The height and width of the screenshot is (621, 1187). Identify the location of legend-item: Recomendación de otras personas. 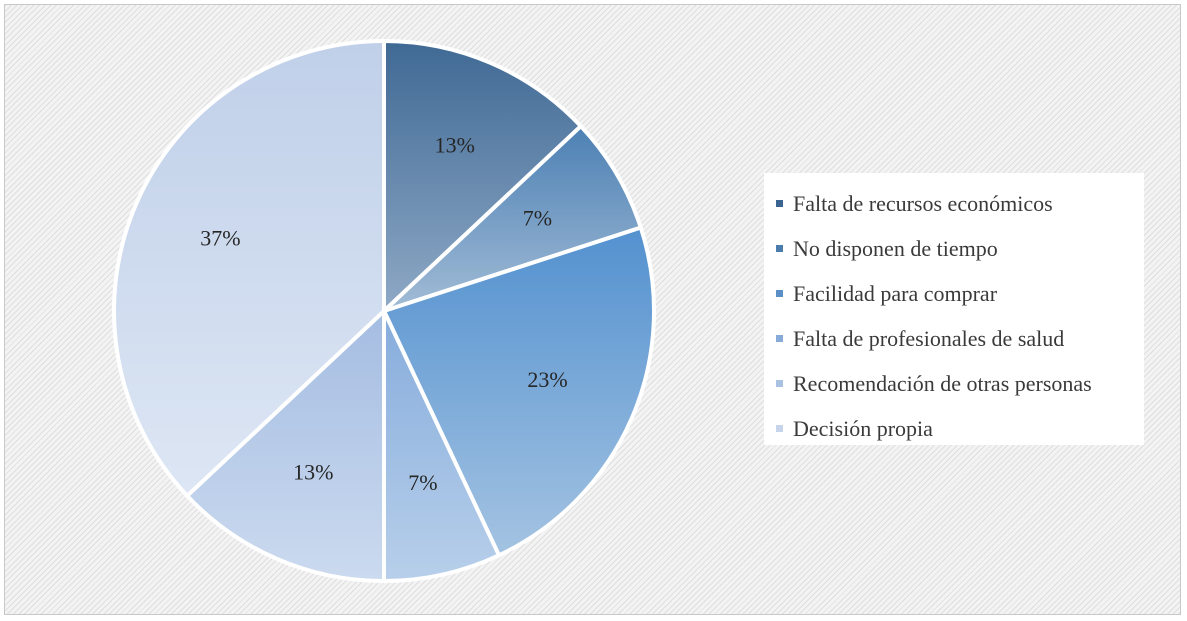
(960, 383).